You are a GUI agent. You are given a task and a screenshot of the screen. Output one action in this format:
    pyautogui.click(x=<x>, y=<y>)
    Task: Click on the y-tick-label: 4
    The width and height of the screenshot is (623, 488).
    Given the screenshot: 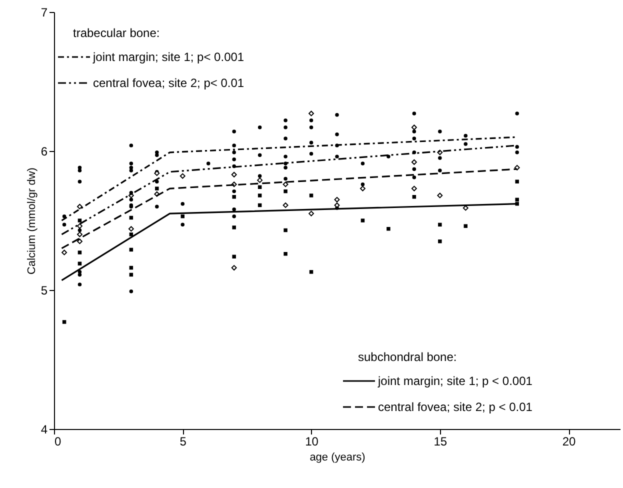 What is the action you would take?
    pyautogui.click(x=44, y=429)
    